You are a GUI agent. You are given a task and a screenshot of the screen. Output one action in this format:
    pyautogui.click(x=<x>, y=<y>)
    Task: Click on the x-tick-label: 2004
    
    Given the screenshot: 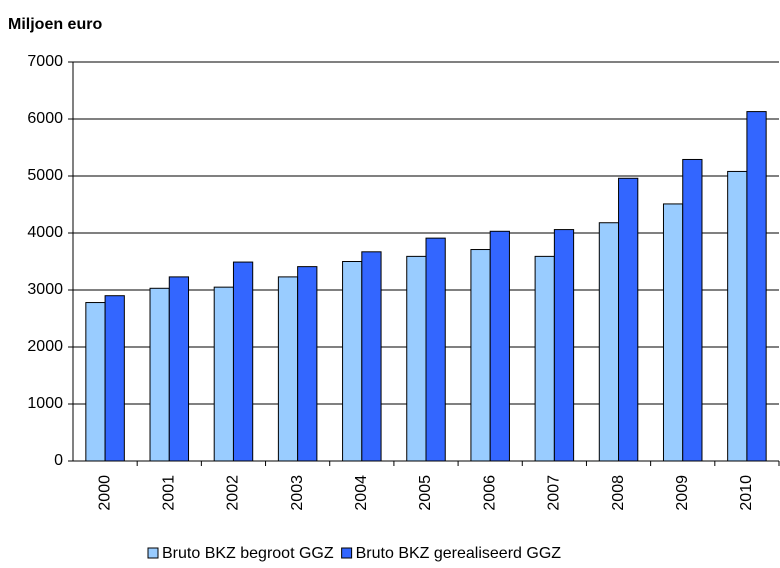 What is the action you would take?
    pyautogui.click(x=361, y=493)
    